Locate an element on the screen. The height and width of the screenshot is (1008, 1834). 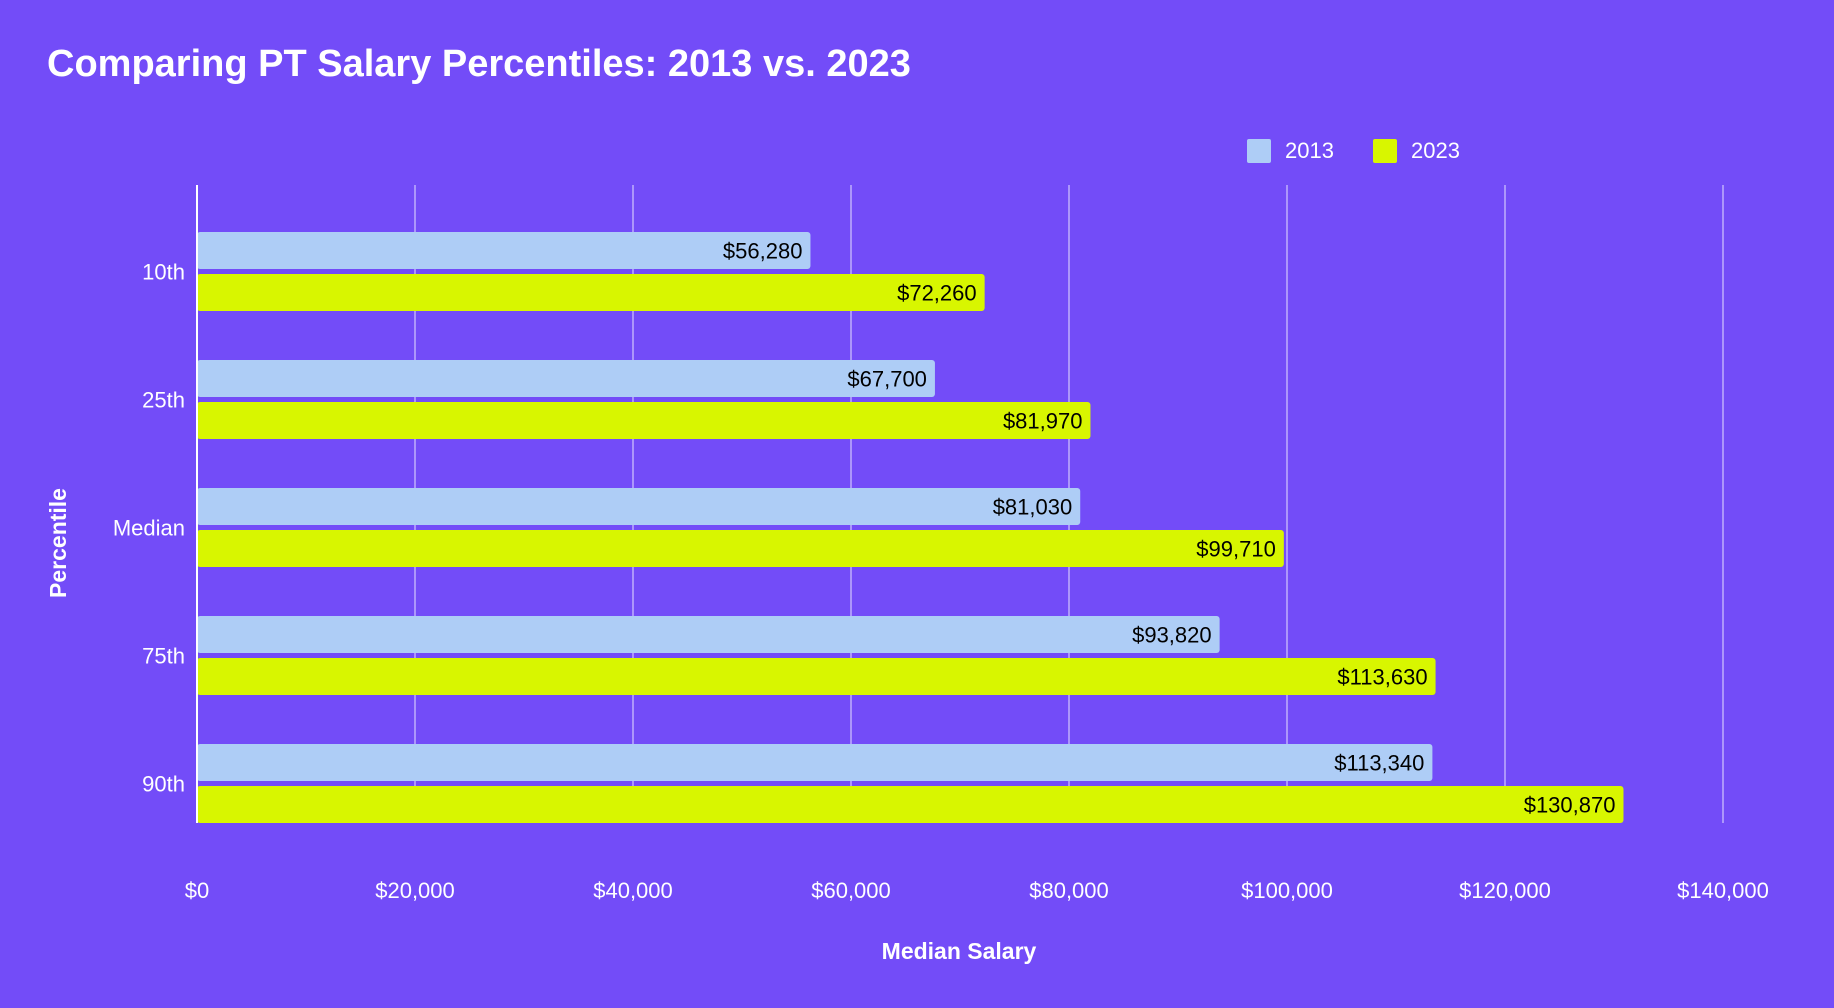
y-axis-ticks: 10th 25th Median 75th 90th is located at coordinates (149, 528).